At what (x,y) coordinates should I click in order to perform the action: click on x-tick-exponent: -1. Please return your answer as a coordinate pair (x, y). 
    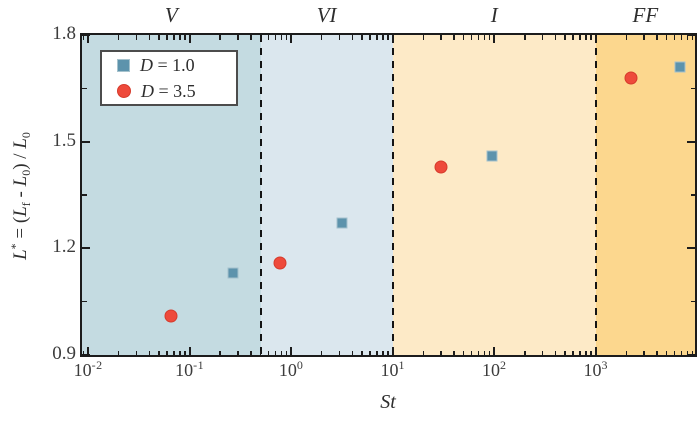
    Looking at the image, I should click on (199, 365).